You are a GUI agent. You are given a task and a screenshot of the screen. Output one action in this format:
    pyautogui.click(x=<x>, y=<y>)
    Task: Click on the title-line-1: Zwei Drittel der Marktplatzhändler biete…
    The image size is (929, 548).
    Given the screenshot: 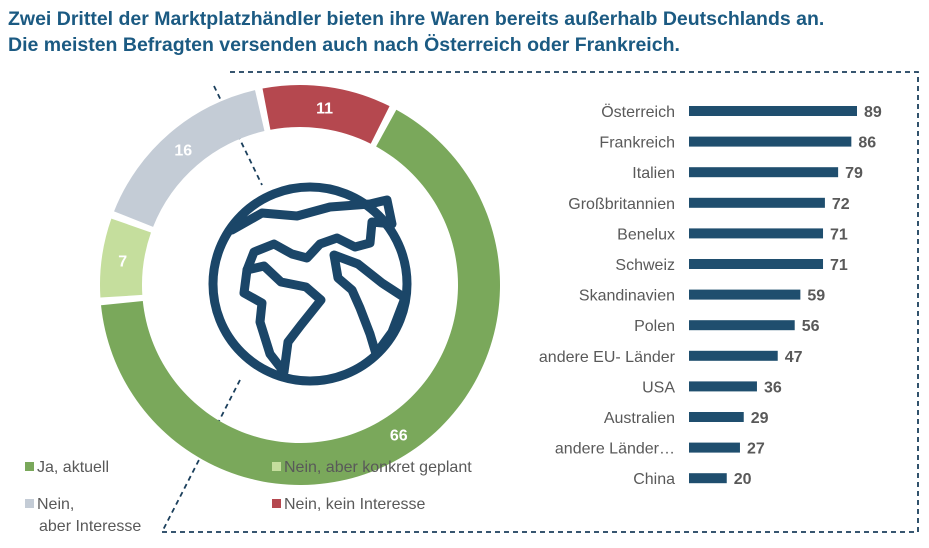 What is the action you would take?
    pyautogui.click(x=416, y=19)
    